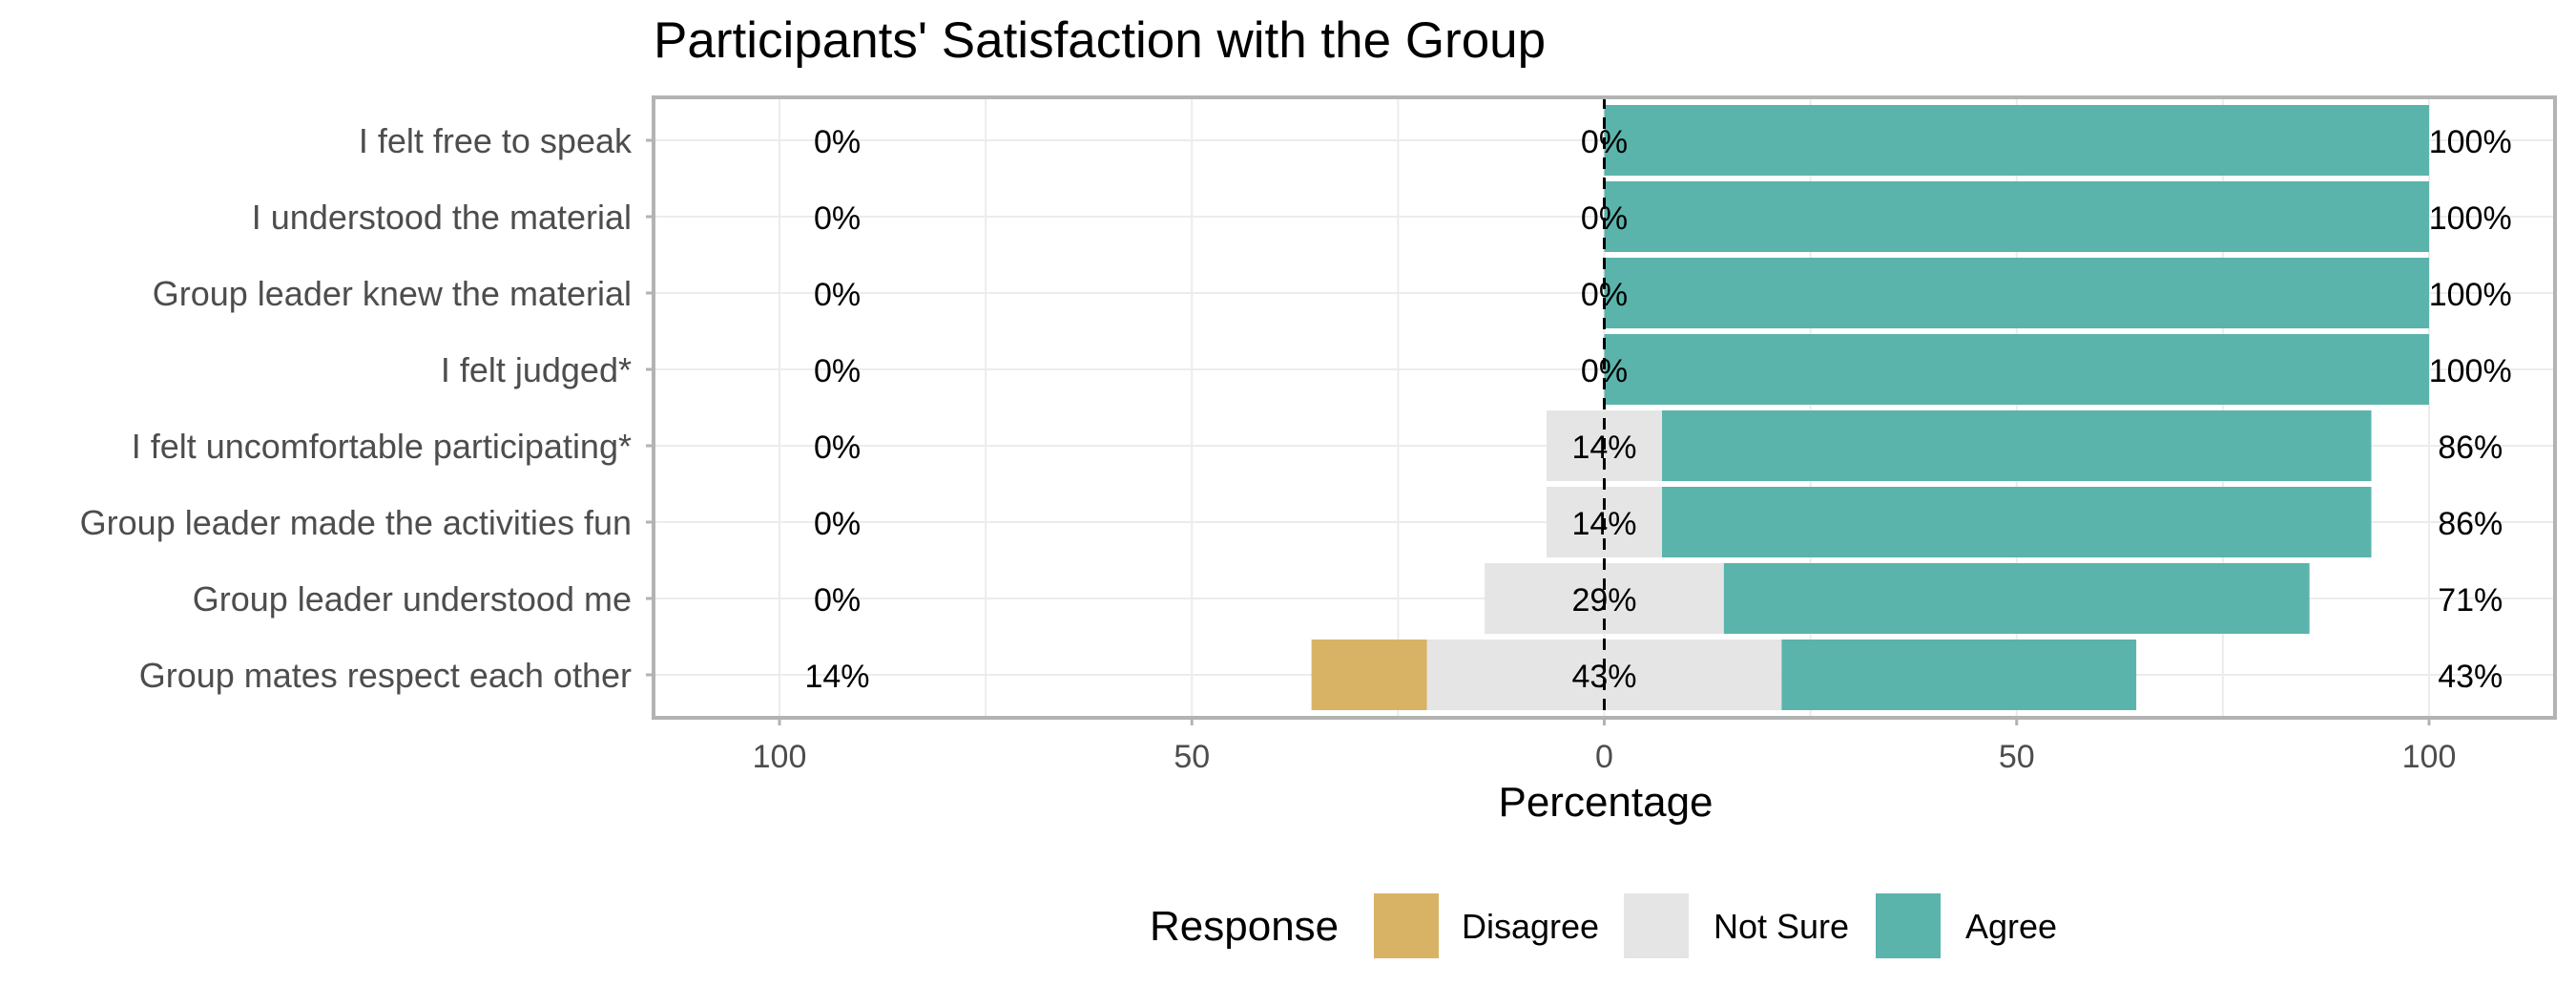 The image size is (2576, 1007). I want to click on bar-agree-group-leader-knew-the-material, so click(2016, 293).